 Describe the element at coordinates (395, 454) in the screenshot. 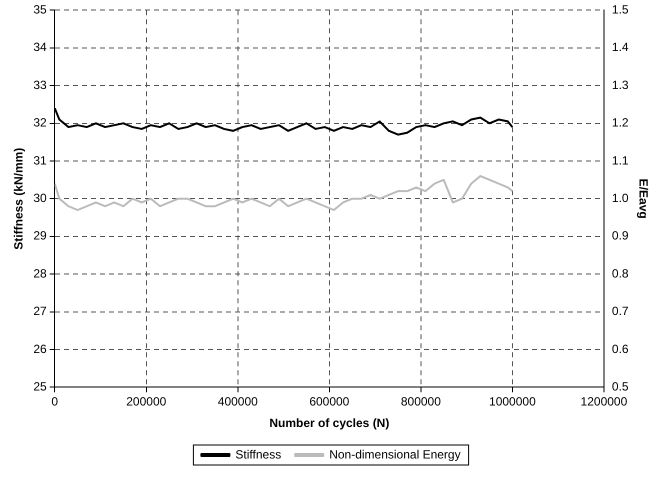

I see `legend-label: Non-dimensional Energy` at that location.